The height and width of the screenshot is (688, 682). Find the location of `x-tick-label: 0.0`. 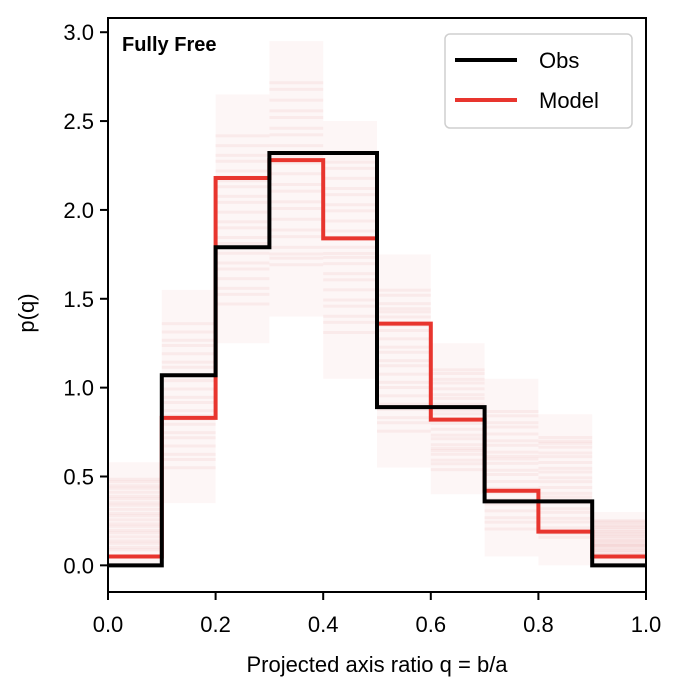

x-tick-label: 0.0 is located at coordinates (108, 624).